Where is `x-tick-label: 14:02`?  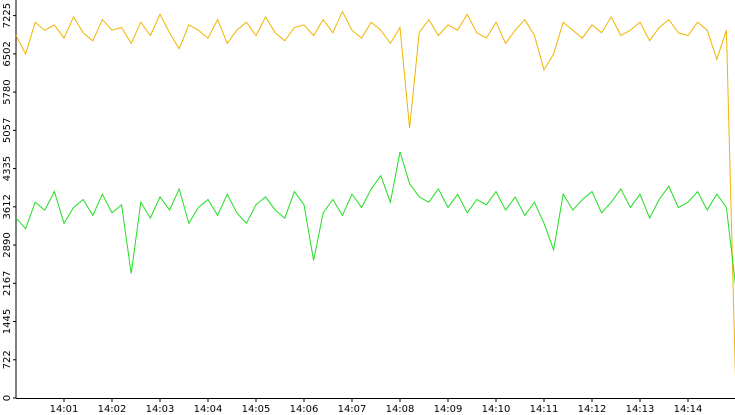
x-tick-label: 14:02 is located at coordinates (112, 409).